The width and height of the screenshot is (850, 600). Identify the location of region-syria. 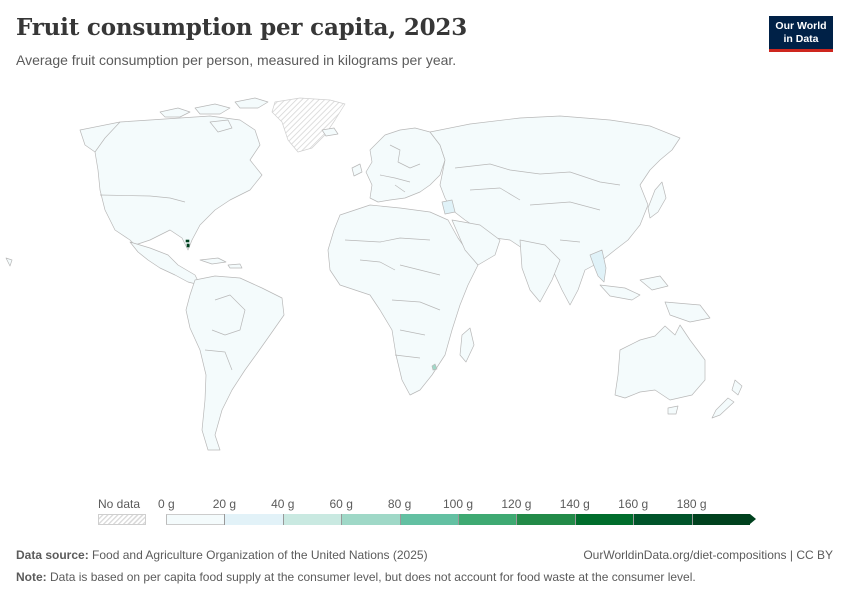
(448, 207).